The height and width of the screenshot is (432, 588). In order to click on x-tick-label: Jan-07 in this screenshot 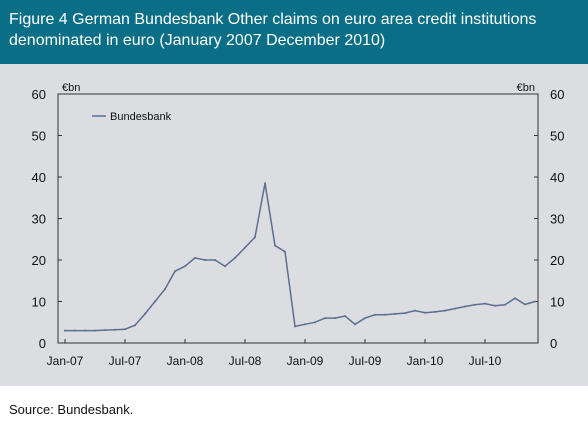, I will do `click(65, 361)`.